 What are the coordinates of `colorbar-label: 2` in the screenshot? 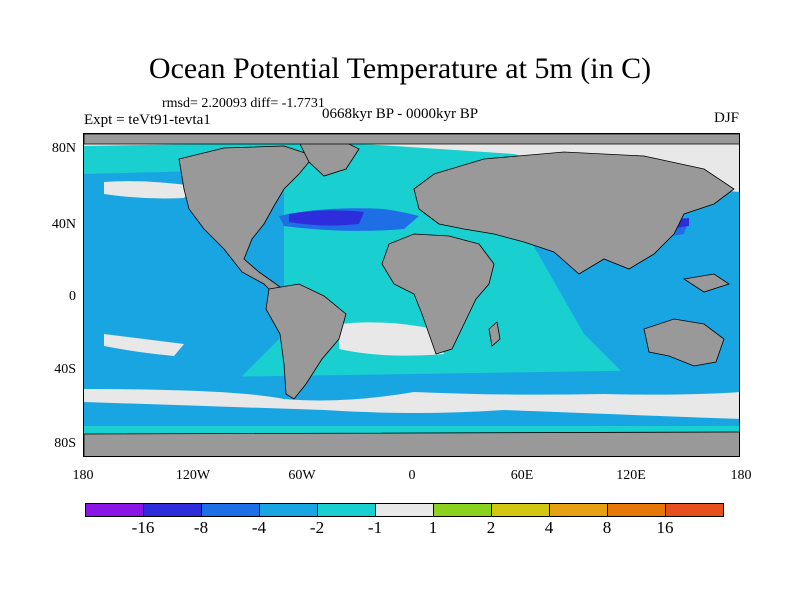 It's located at (491, 527).